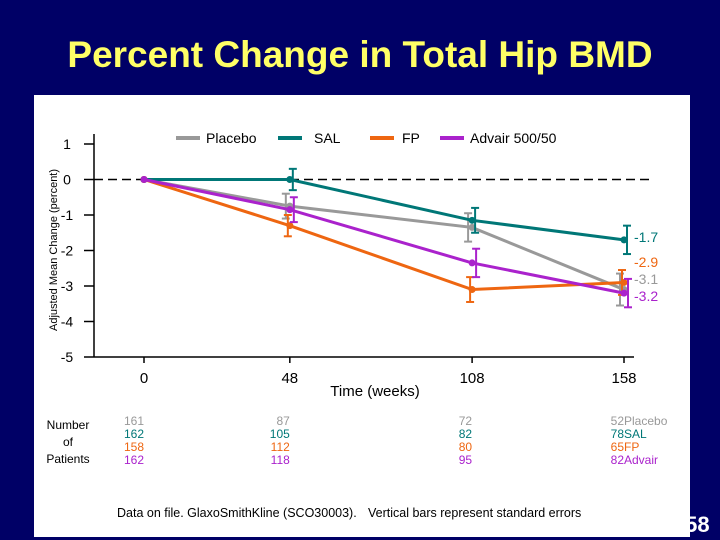 The height and width of the screenshot is (540, 720). I want to click on patients-count: 158, so click(134, 447).